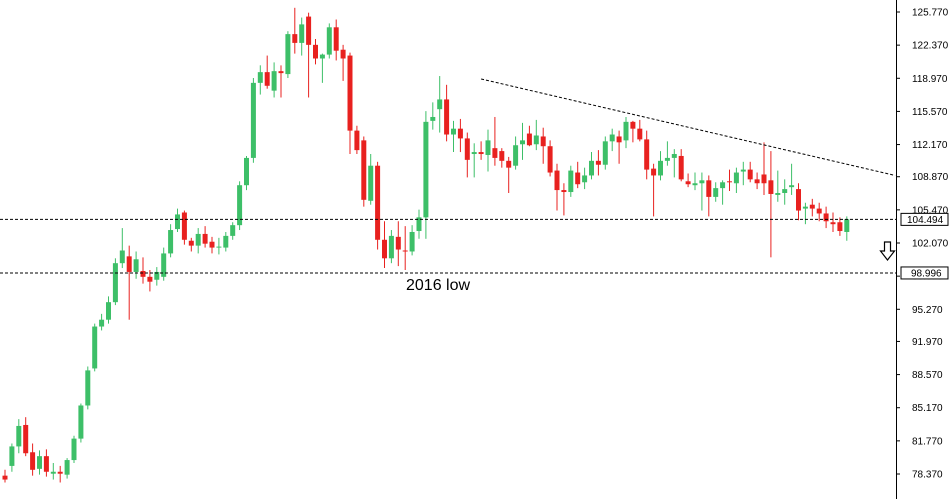  What do you see at coordinates (930, 145) in the screenshot?
I see `y-tick-label: 112.170` at bounding box center [930, 145].